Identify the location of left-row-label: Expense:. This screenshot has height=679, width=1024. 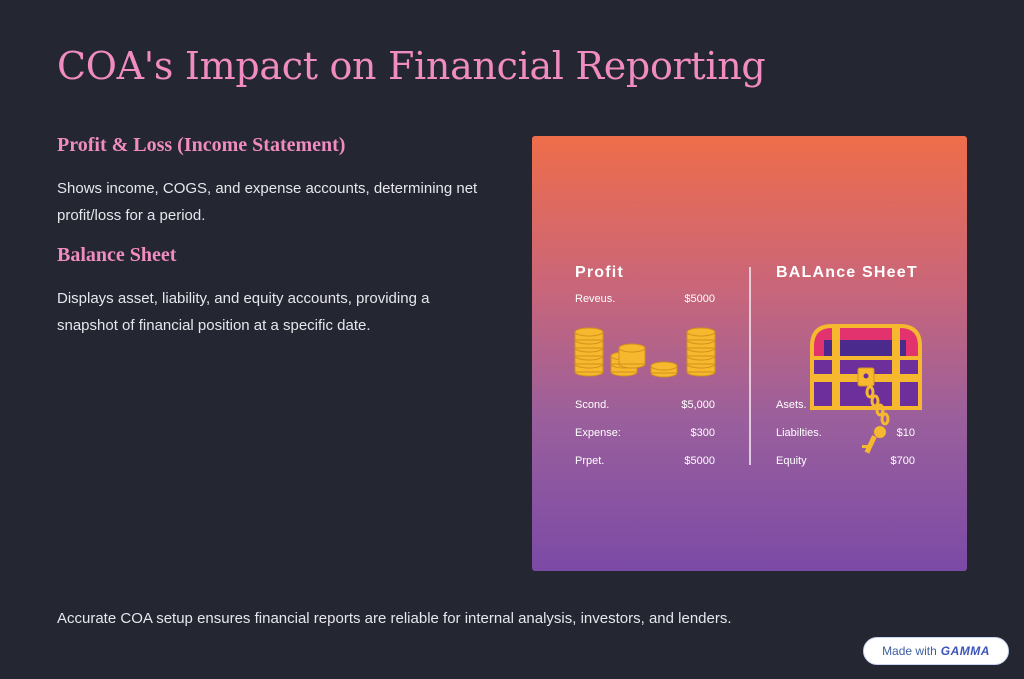
(598, 433).